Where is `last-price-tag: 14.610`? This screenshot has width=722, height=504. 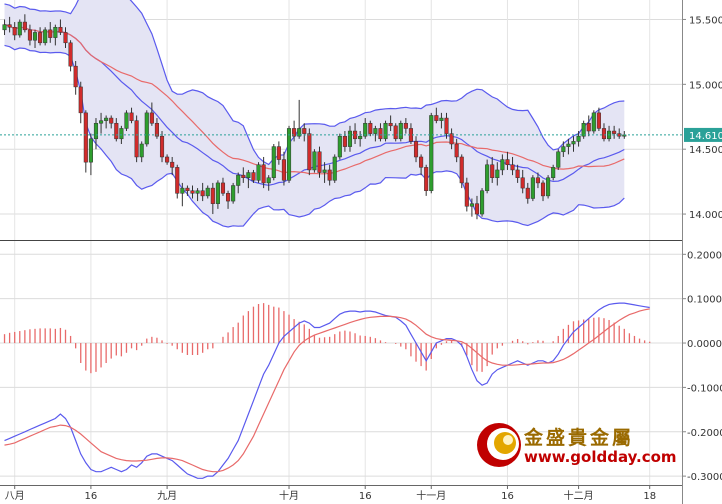
last-price-tag: 14.610 is located at coordinates (703, 134).